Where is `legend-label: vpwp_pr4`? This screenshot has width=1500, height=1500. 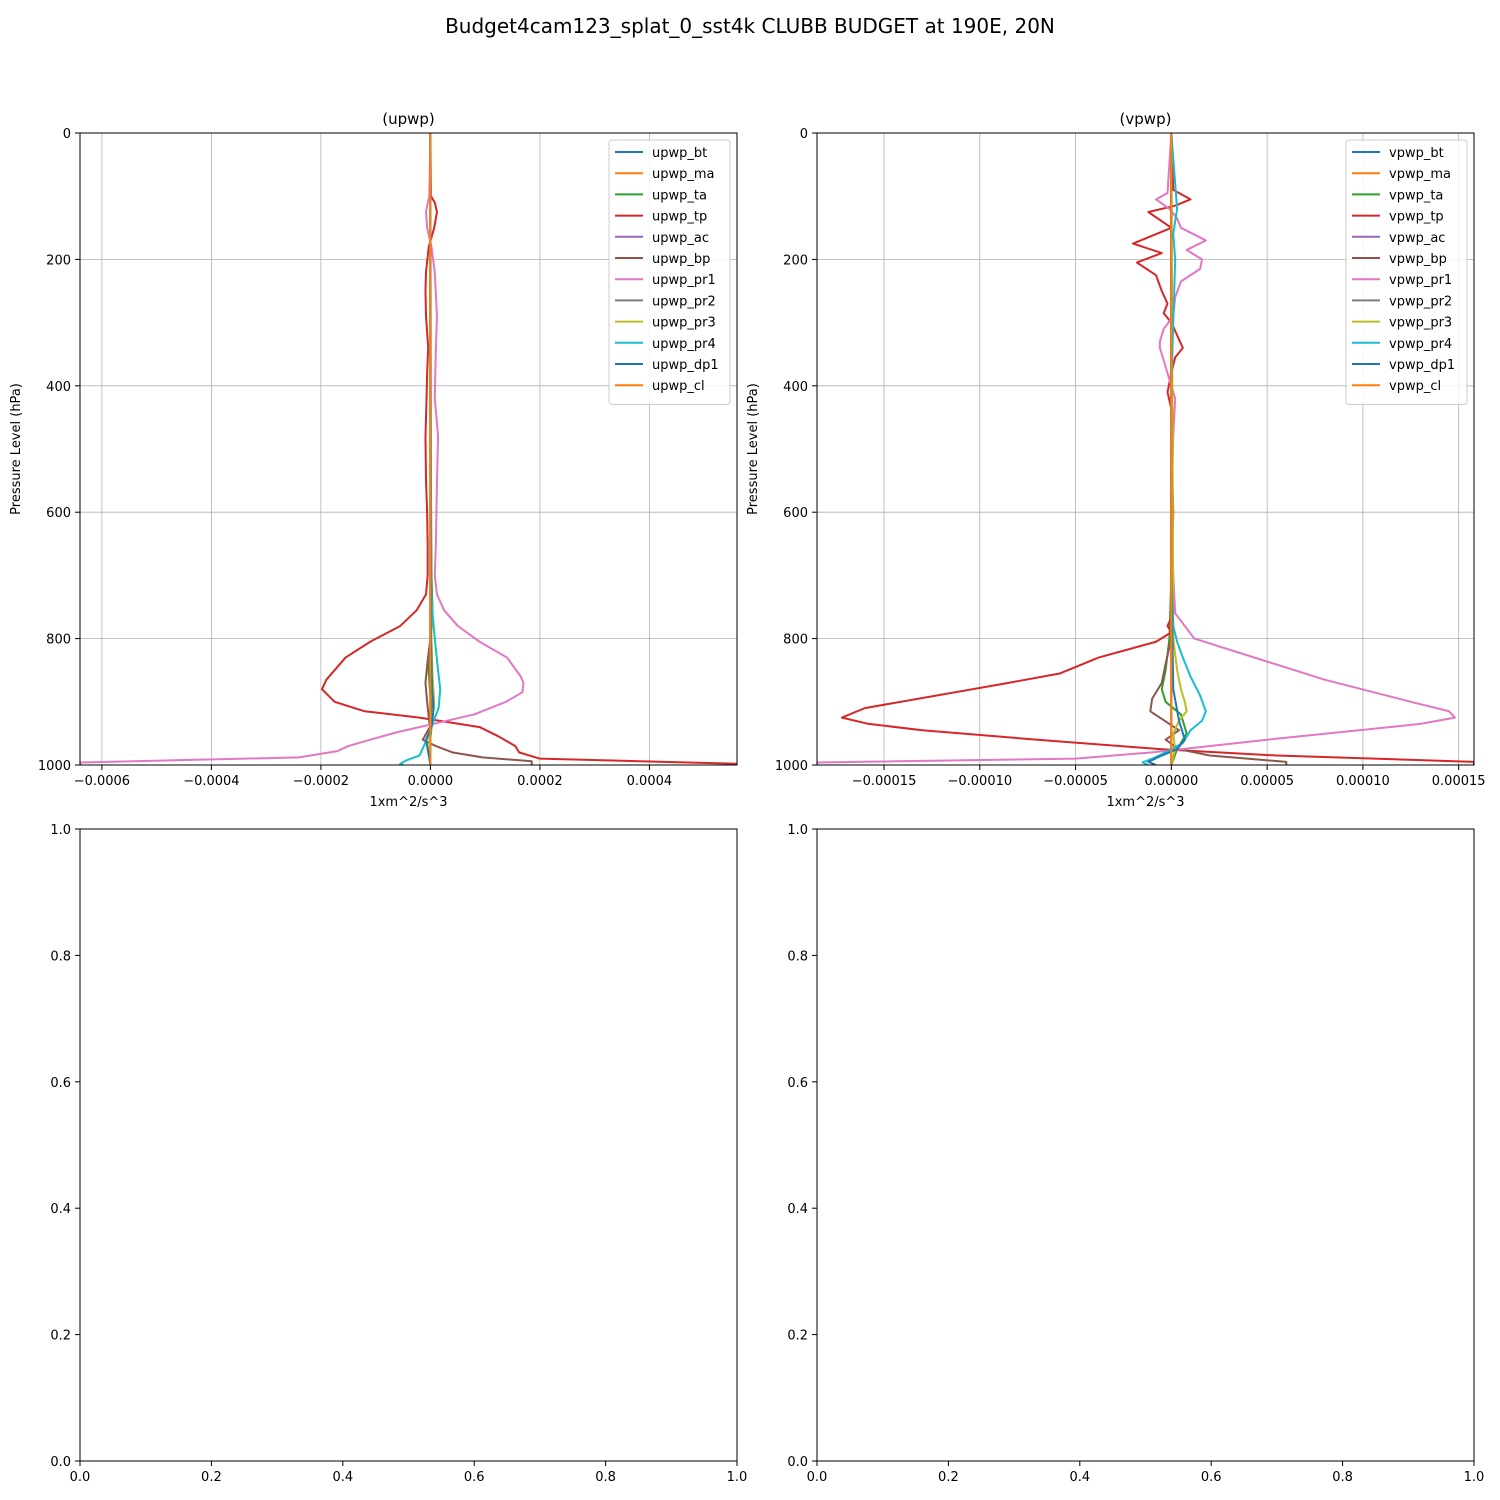
legend-label: vpwp_pr4 is located at coordinates (1420, 344).